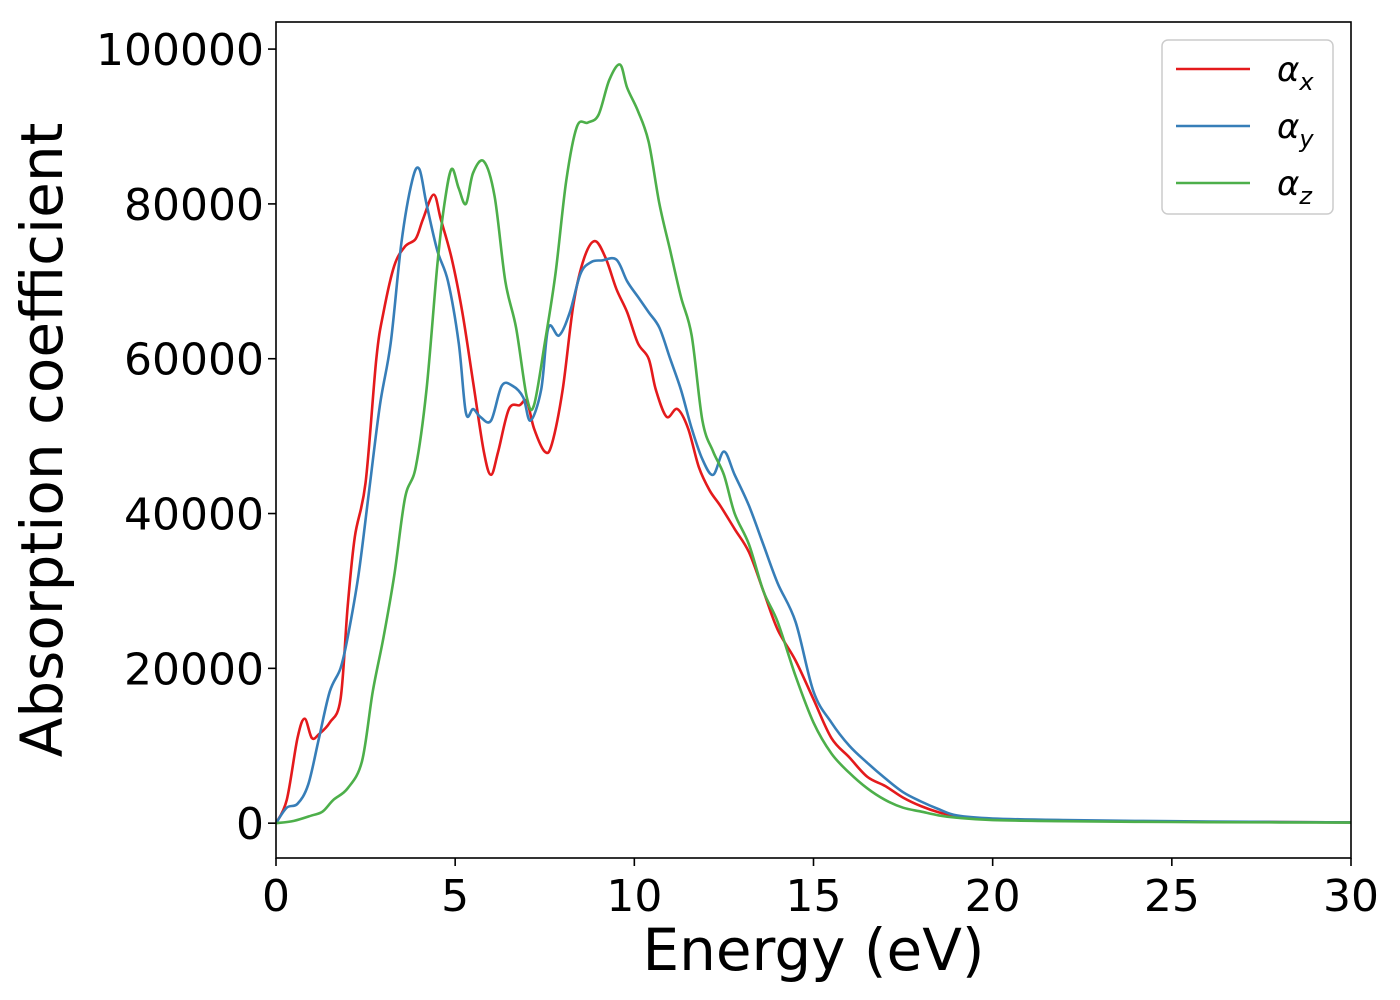  What do you see at coordinates (186, 437) in the screenshot?
I see `y-axis-ticks: 0 20000 40000 60000 80000 100000` at bounding box center [186, 437].